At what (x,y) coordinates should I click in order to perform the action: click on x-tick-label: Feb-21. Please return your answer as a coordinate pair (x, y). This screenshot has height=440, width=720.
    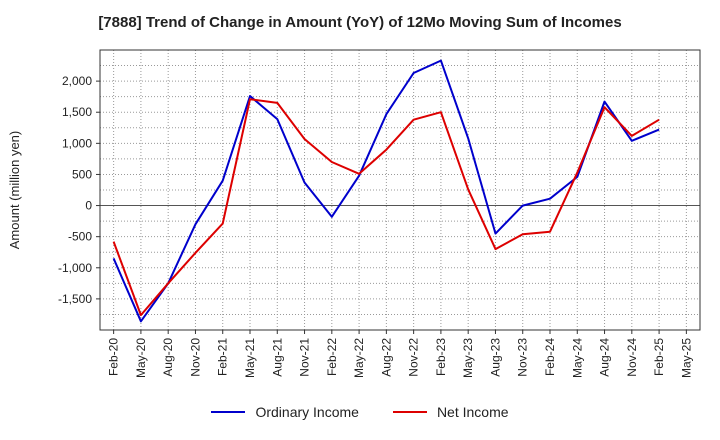
    Looking at the image, I should click on (223, 357).